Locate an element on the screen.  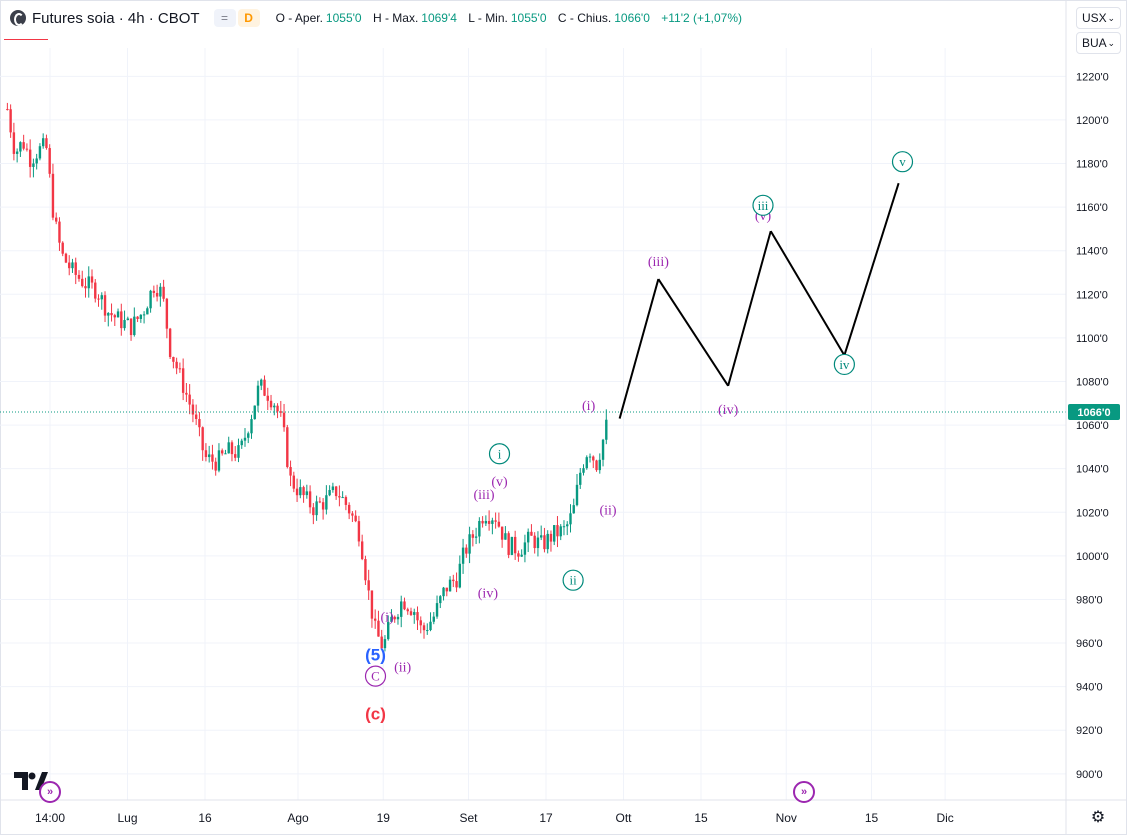
currency-select: USX ⌄ is located at coordinates (1098, 18).